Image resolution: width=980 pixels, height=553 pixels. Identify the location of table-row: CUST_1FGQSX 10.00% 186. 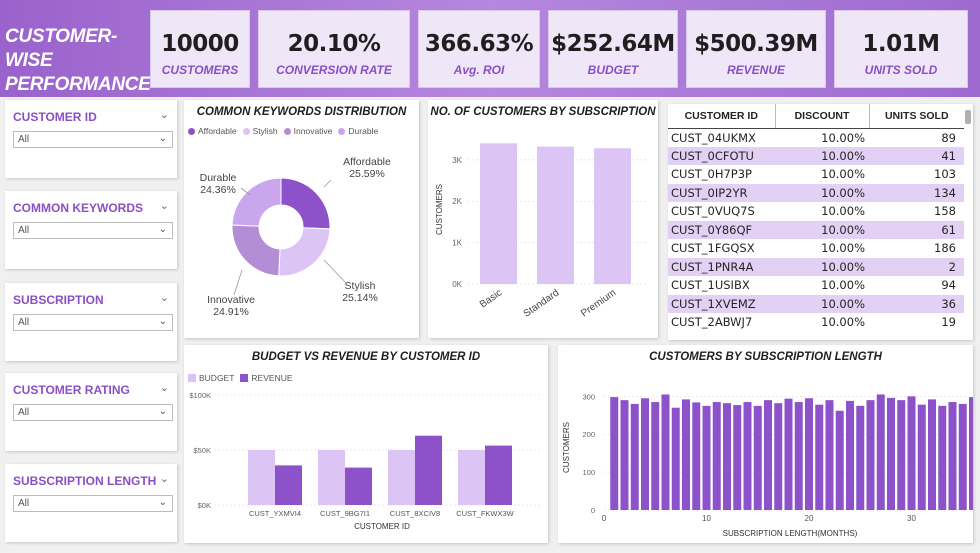
(816, 248).